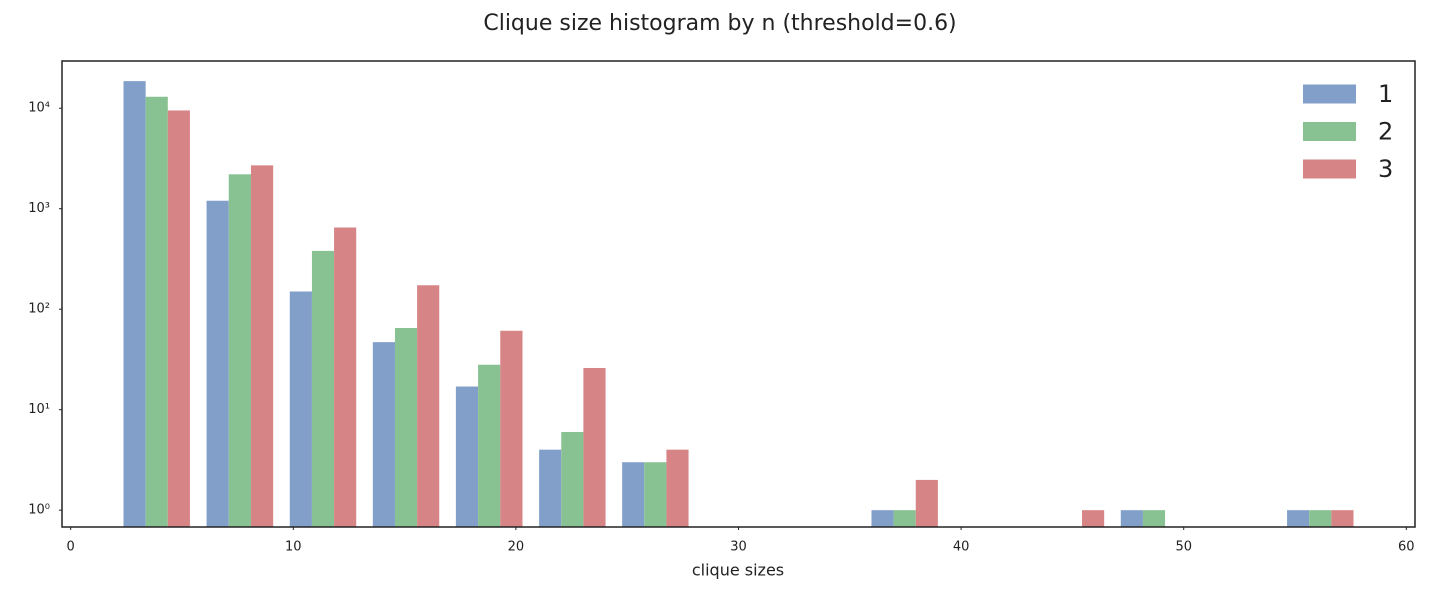 The image size is (1440, 600). Describe the element at coordinates (1385, 132) in the screenshot. I see `legend-label: 2` at that location.